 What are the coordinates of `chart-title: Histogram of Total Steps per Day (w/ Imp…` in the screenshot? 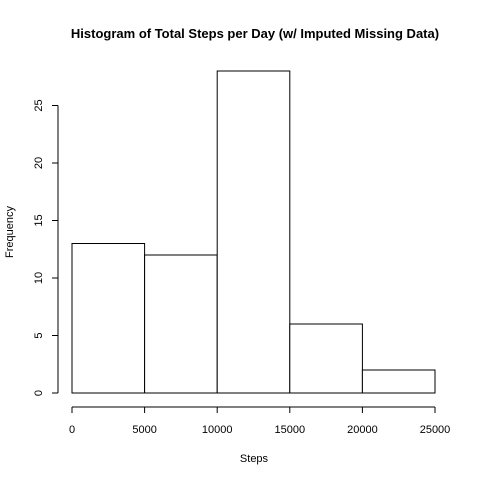 It's located at (255, 33).